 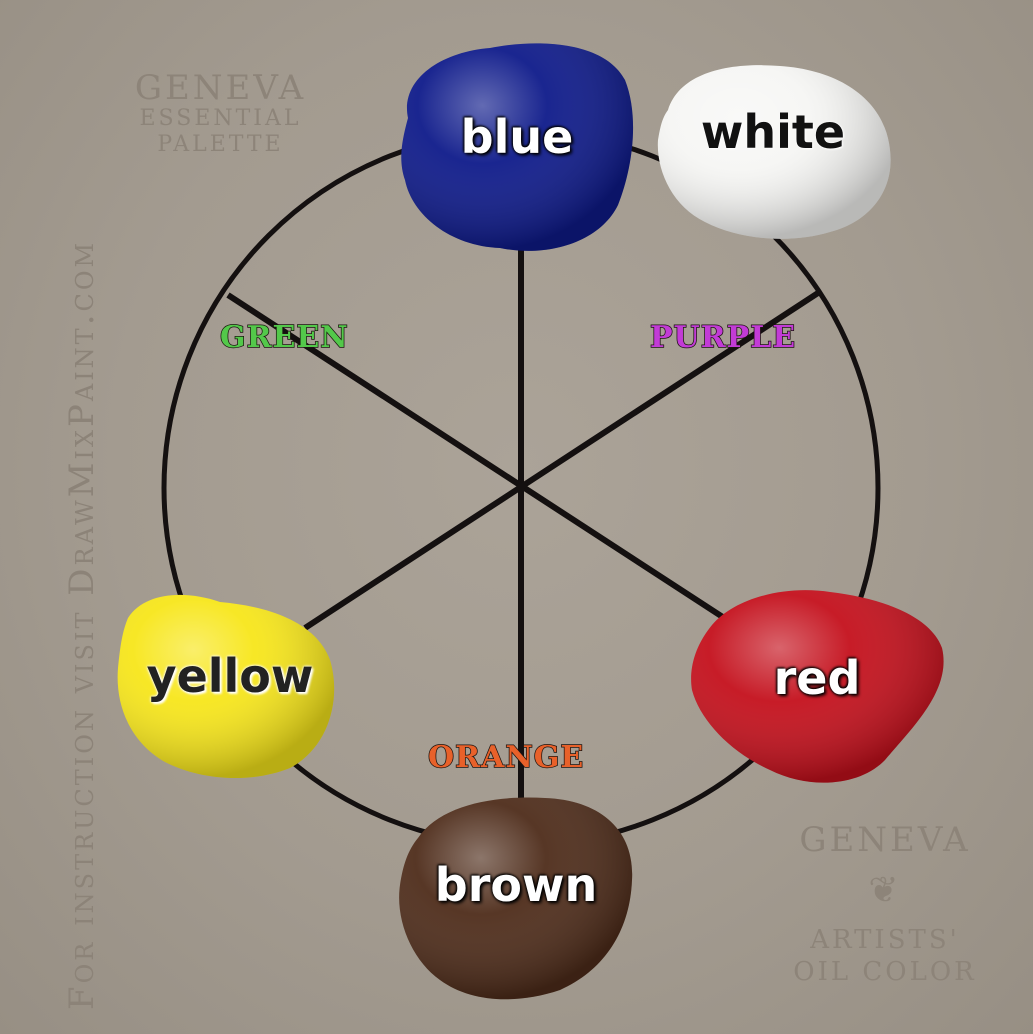 What do you see at coordinates (230, 676) in the screenshot?
I see `paint-label-yellow: yellow` at bounding box center [230, 676].